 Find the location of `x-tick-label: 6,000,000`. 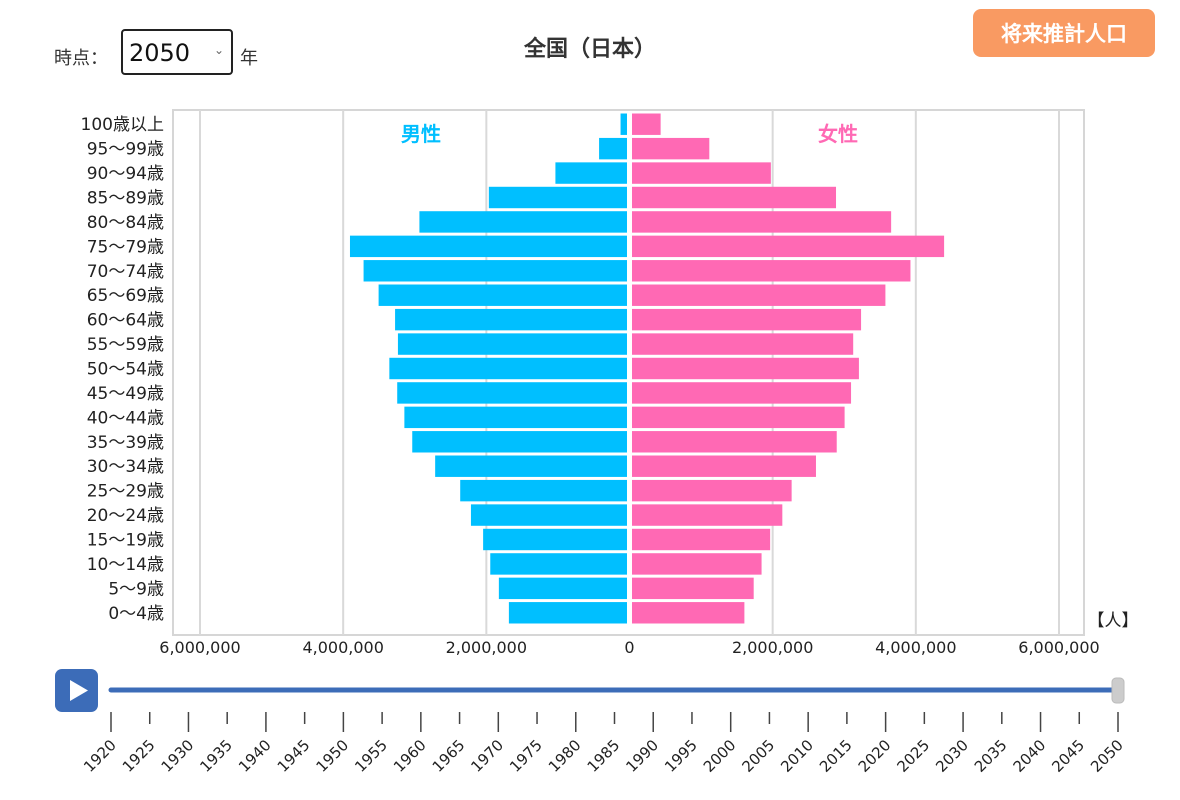

x-tick-label: 6,000,000 is located at coordinates (199, 647).